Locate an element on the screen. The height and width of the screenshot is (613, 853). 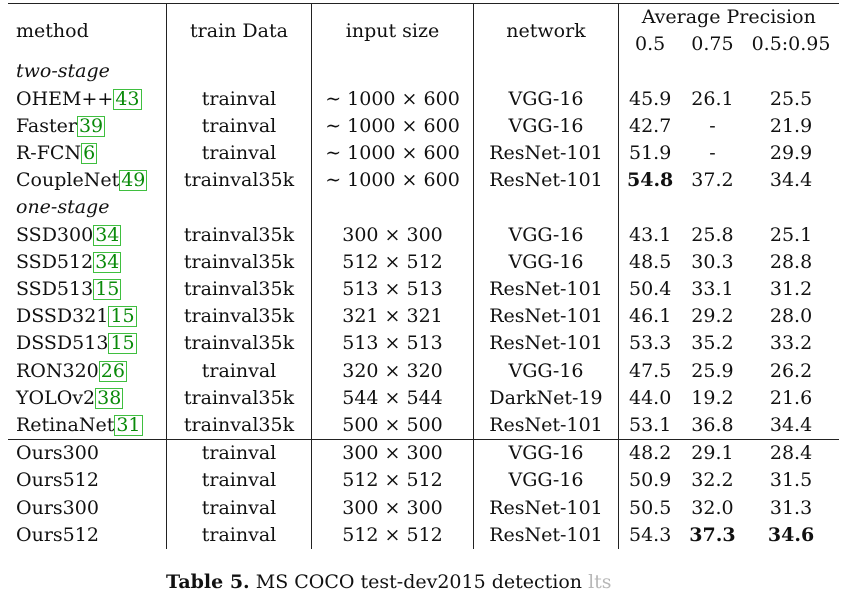
ap50-cell: 46.1 is located at coordinates (650, 317).